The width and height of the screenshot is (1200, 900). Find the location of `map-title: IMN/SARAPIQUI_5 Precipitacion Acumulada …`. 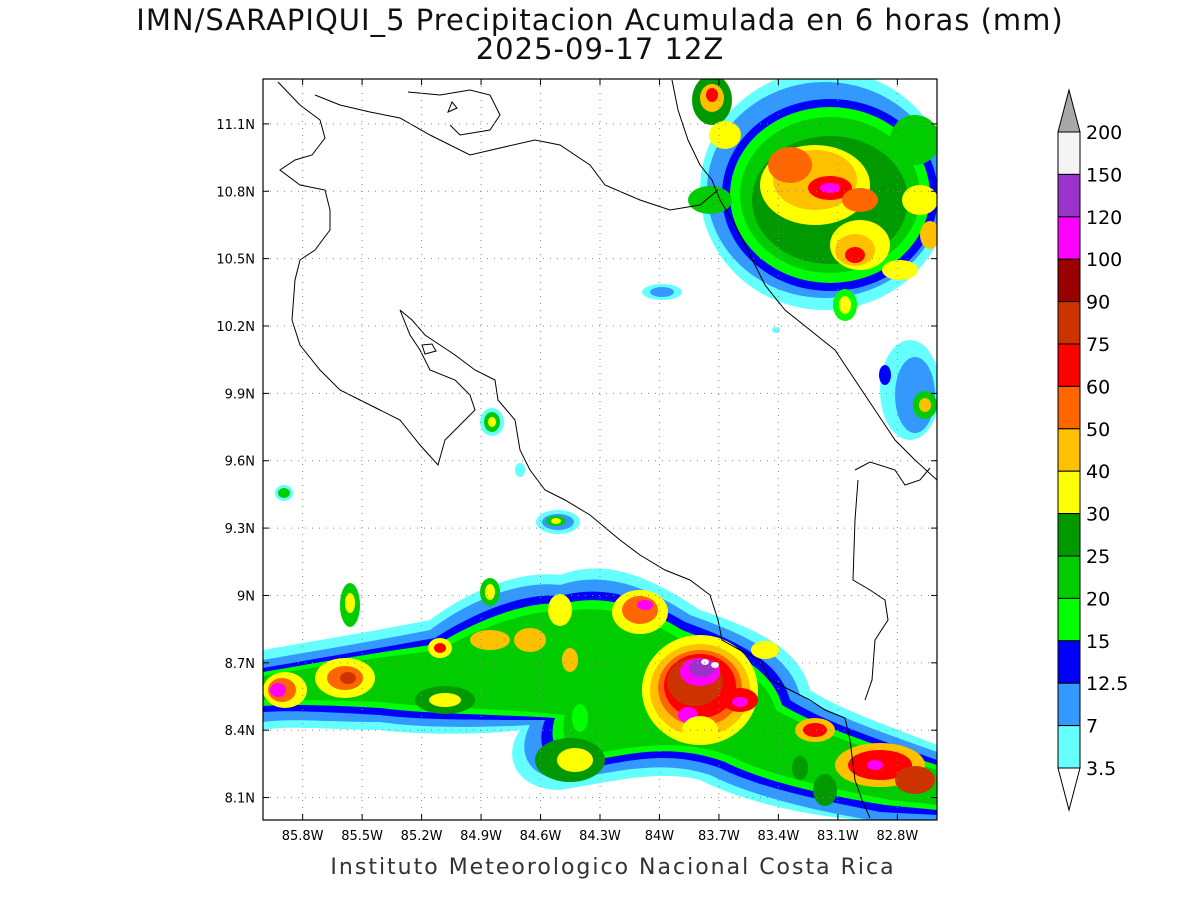

map-title: IMN/SARAPIQUI_5 Precipitacion Acumulada … is located at coordinates (600, 20).